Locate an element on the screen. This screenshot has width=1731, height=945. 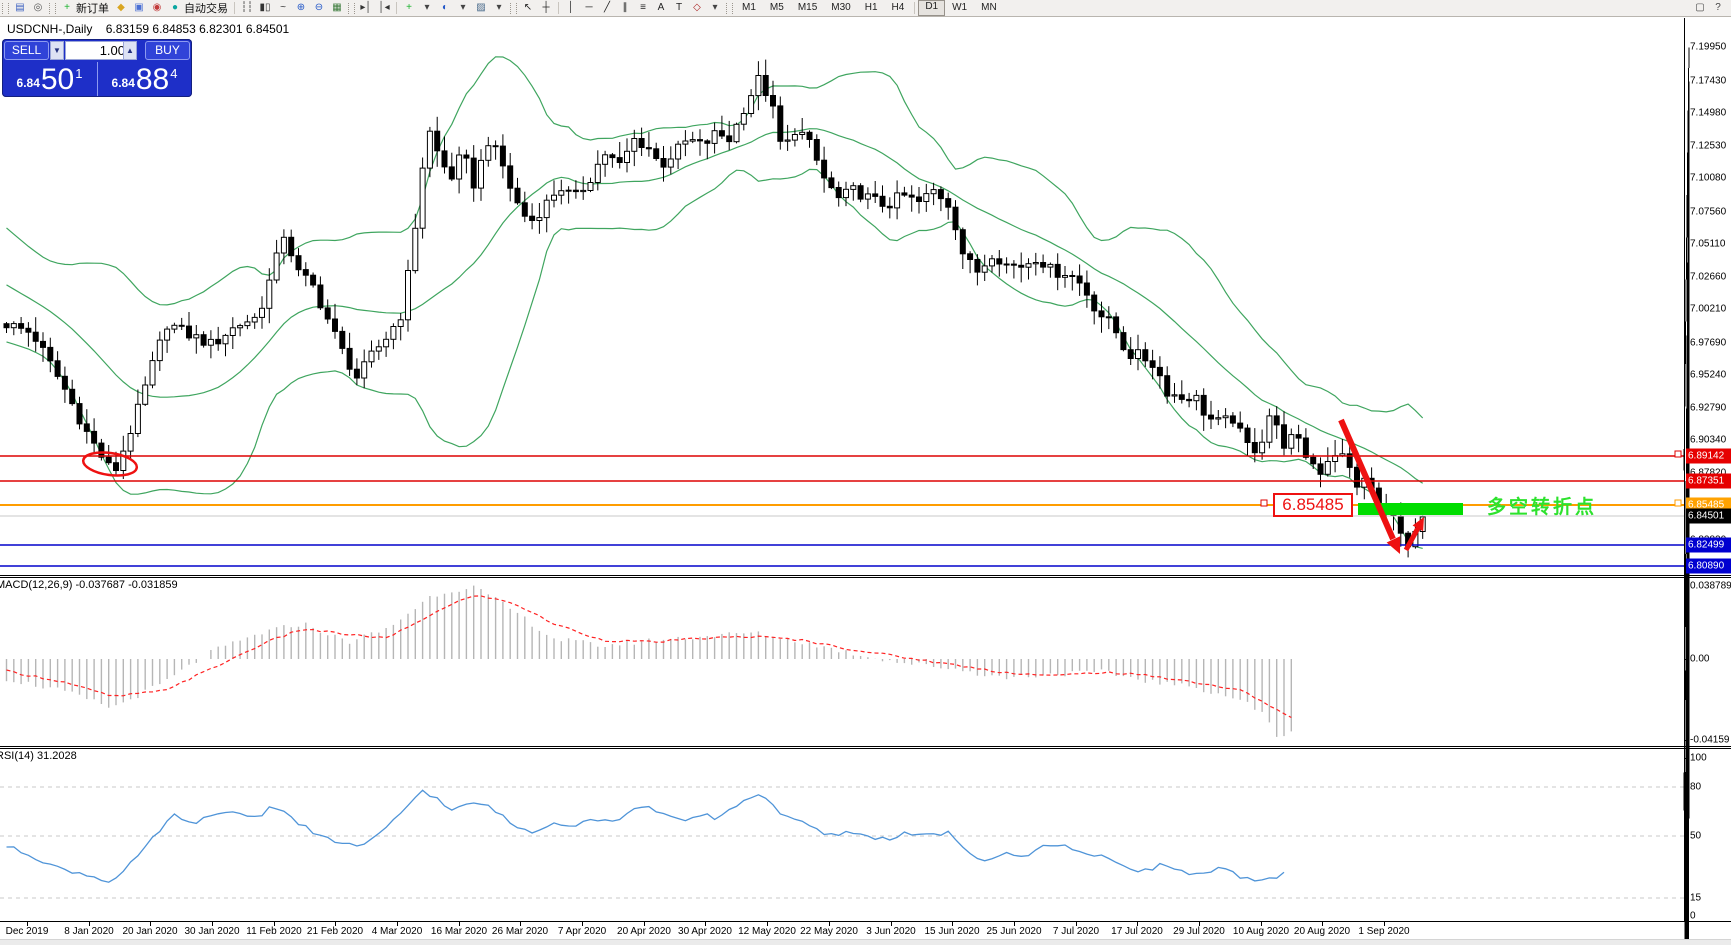
new-order-label: 新订单 is located at coordinates (92, 9).